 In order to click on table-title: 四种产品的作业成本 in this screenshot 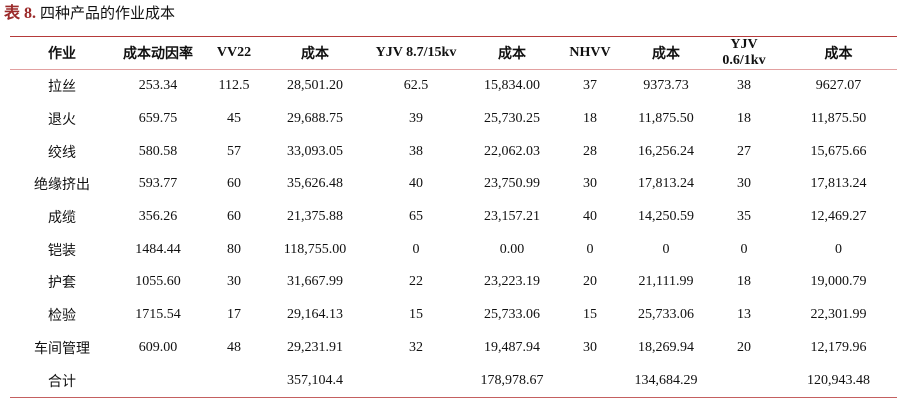, I will do `click(108, 13)`.